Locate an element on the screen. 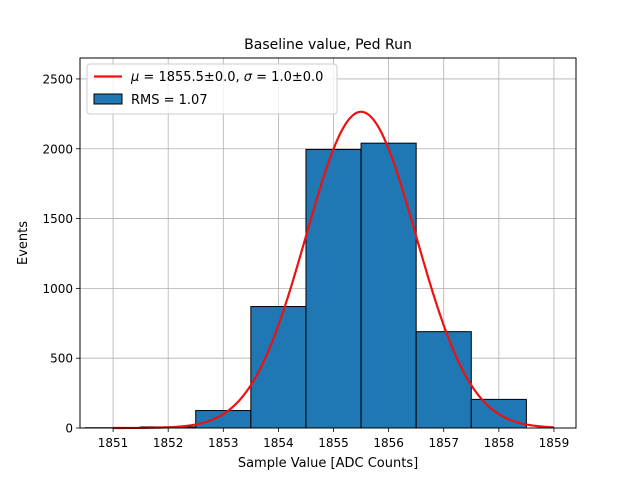 The height and width of the screenshot is (480, 640). chart-title: Baseline value, Ped Run is located at coordinates (328, 45).